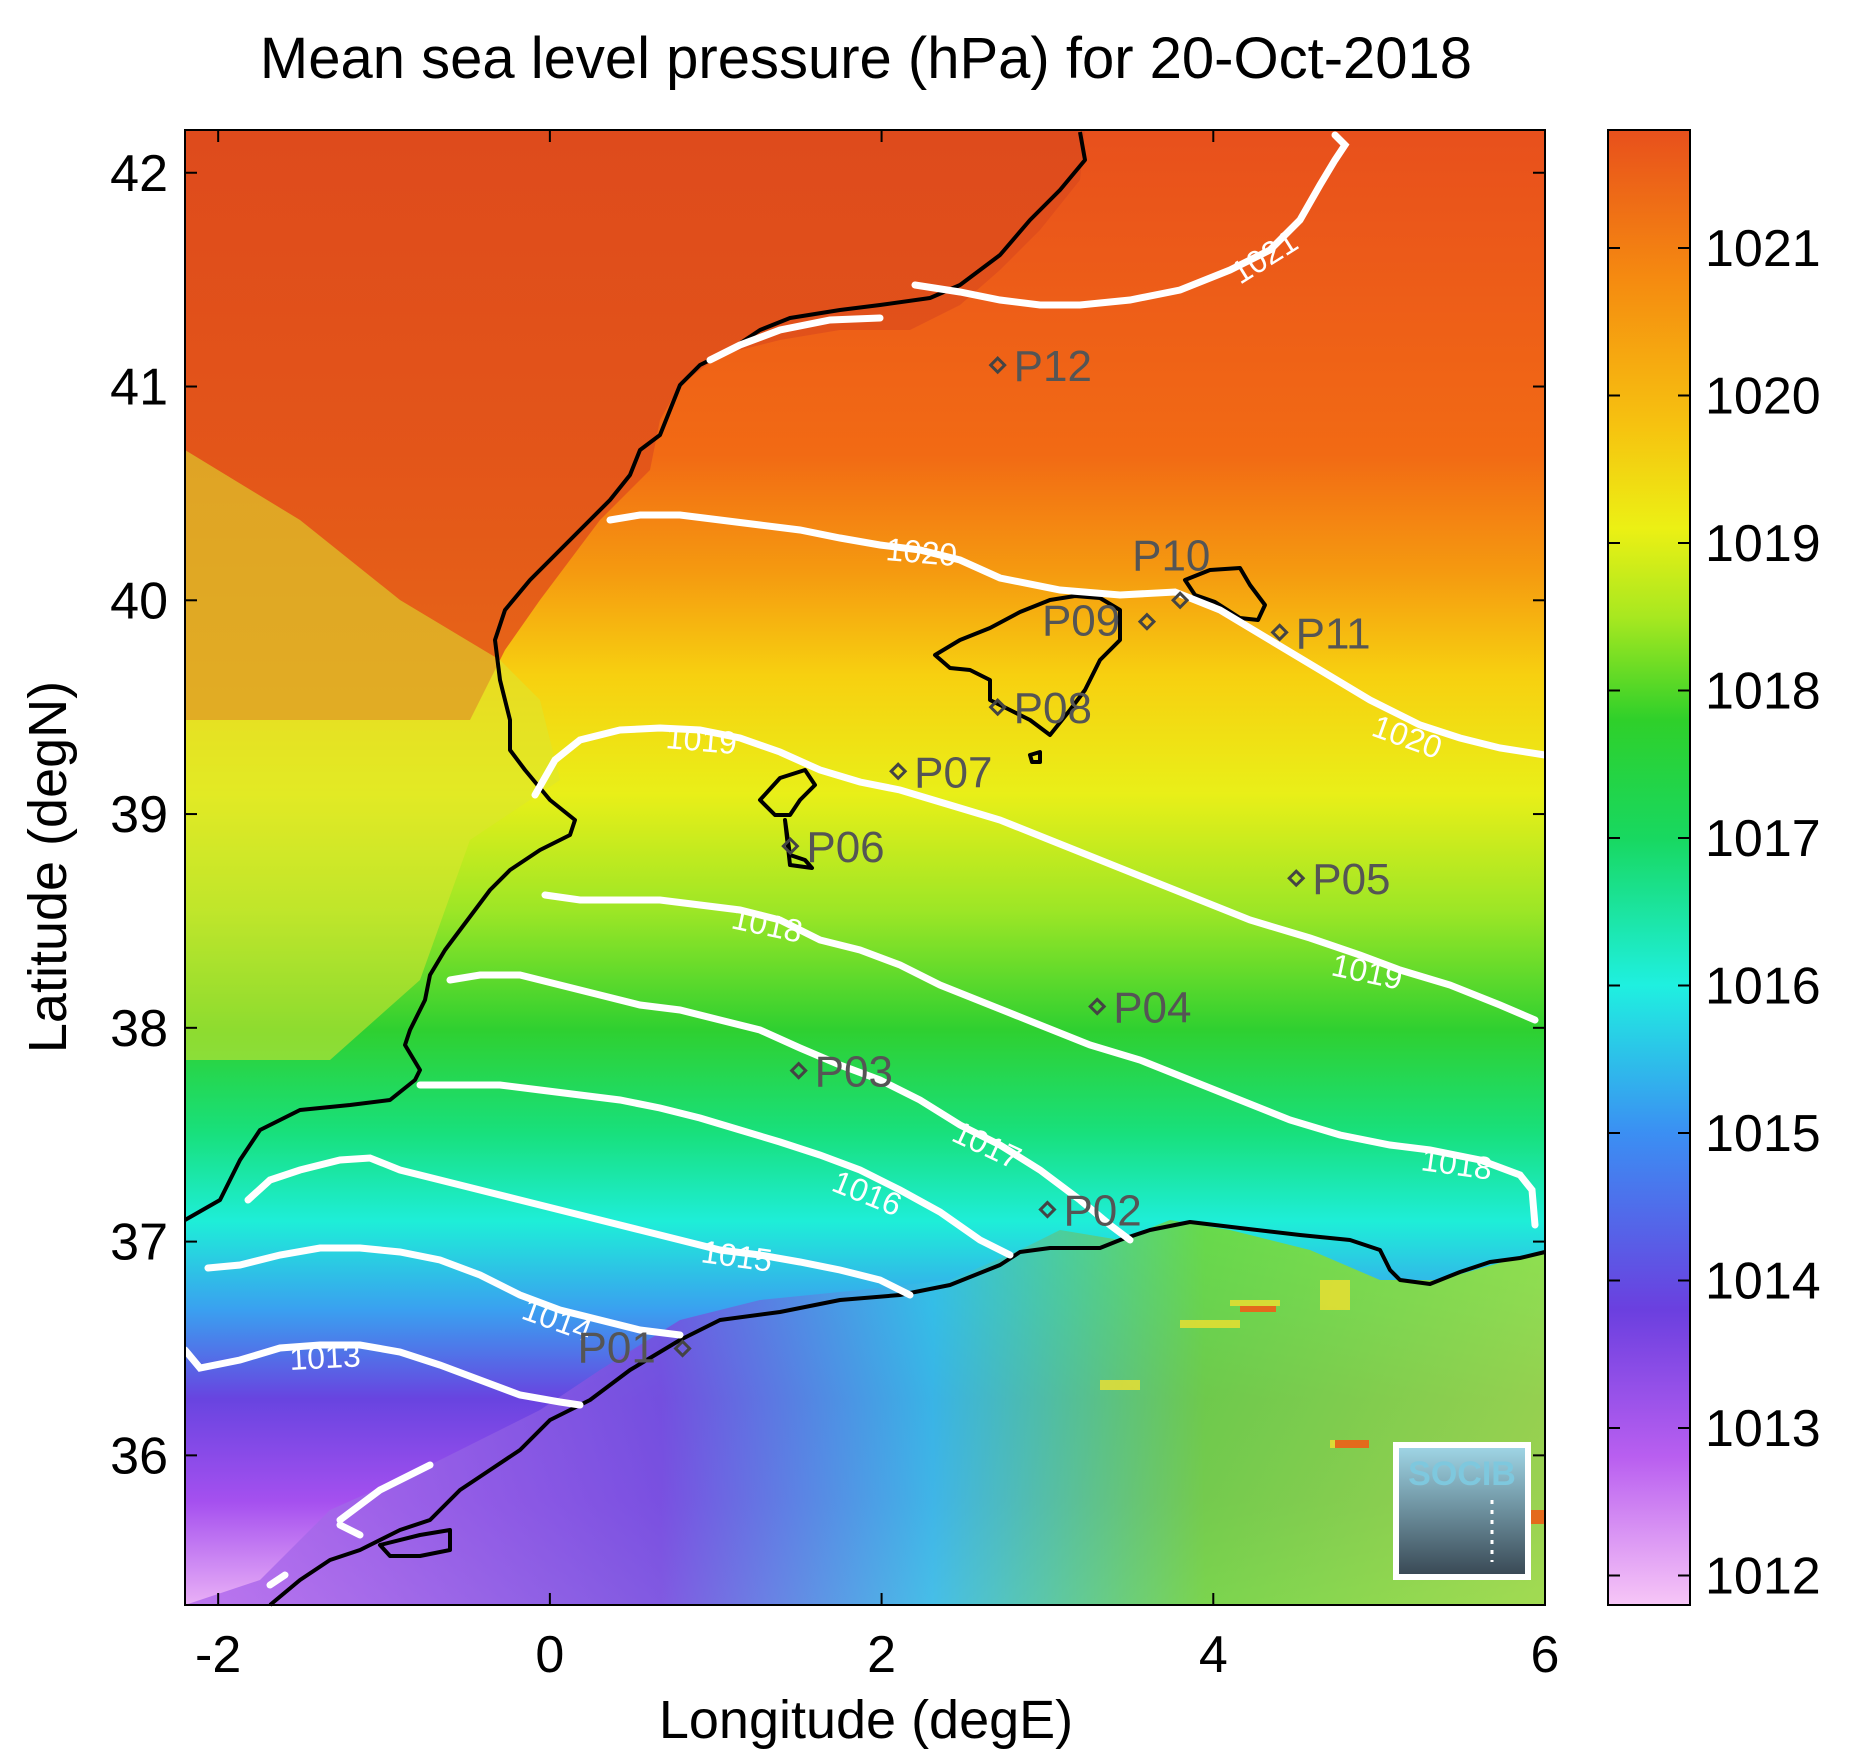  I want to click on y-tick-label: 38, so click(139, 1029).